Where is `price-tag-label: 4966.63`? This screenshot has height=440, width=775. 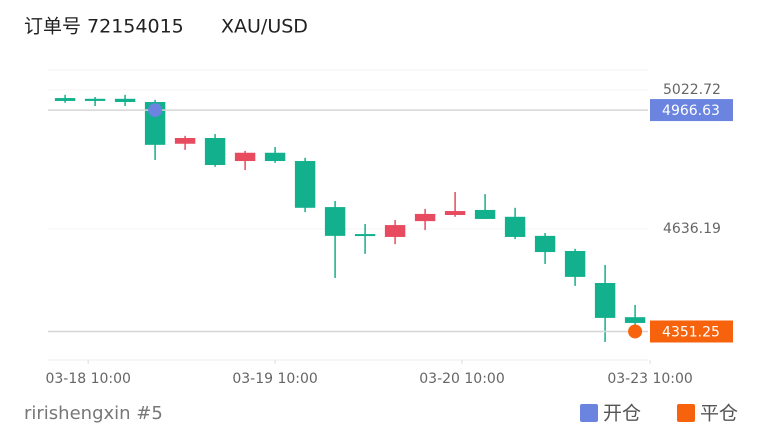 price-tag-label: 4966.63 is located at coordinates (691, 111).